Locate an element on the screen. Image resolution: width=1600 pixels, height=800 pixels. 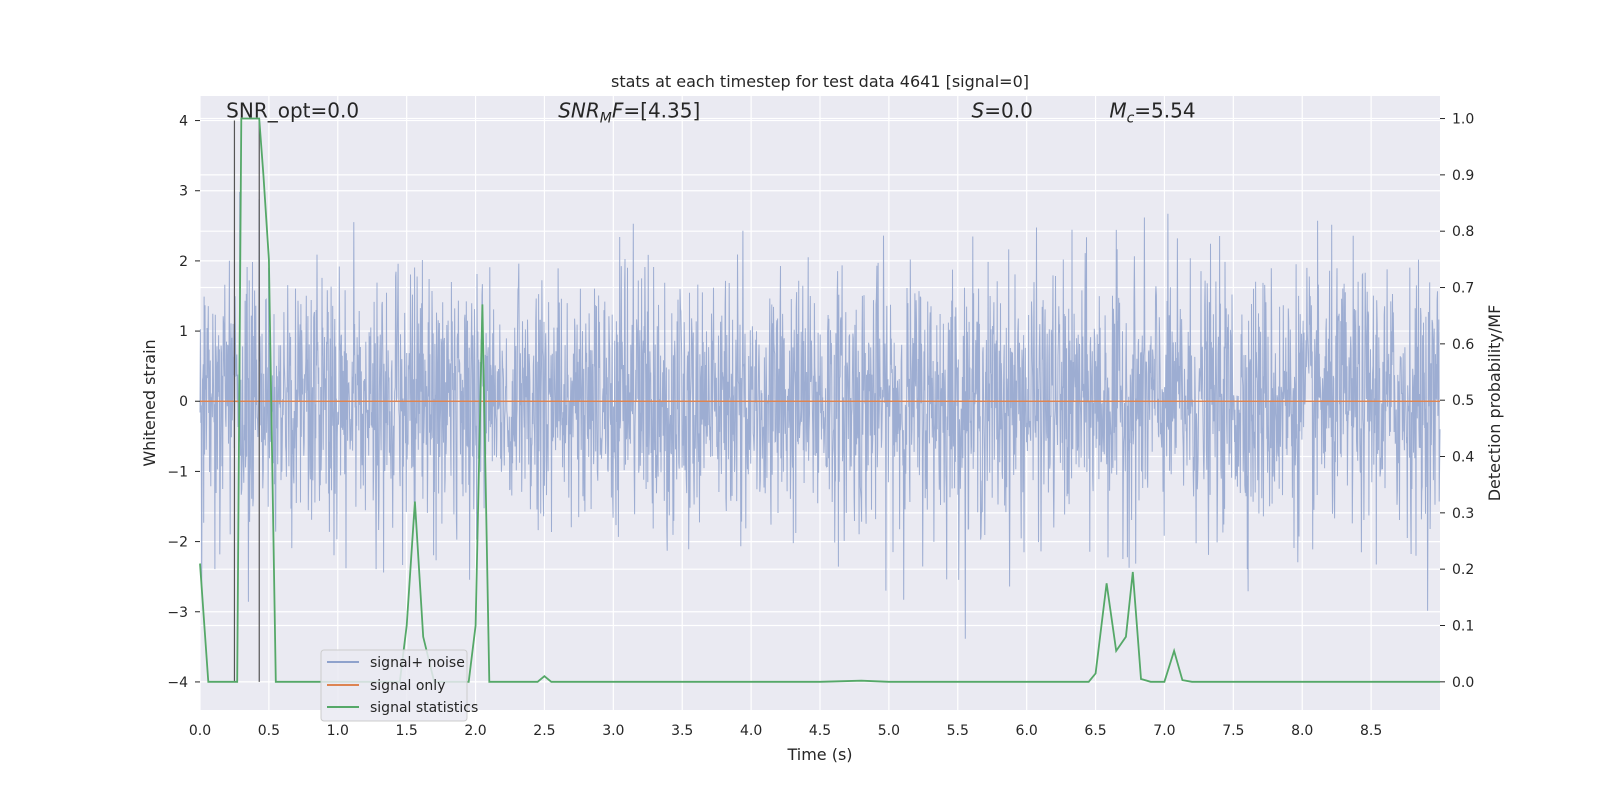
legend-label-signal-only: signal only is located at coordinates (407, 686).